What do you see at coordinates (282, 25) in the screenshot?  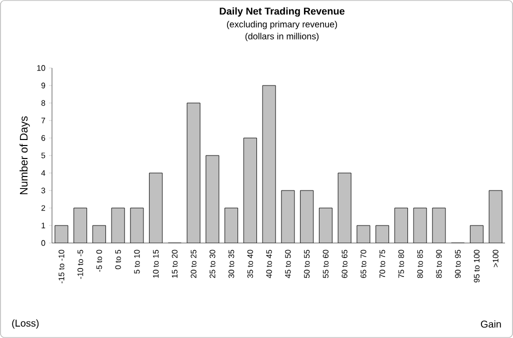 I see `chart-subtitle: (excluding primary revenue)` at bounding box center [282, 25].